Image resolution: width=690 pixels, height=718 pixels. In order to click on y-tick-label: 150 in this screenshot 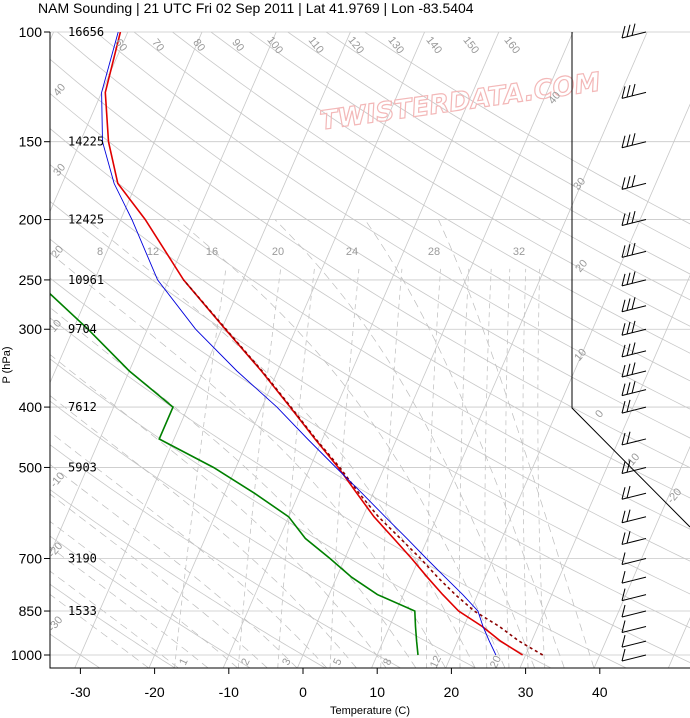, I will do `click(31, 142)`.